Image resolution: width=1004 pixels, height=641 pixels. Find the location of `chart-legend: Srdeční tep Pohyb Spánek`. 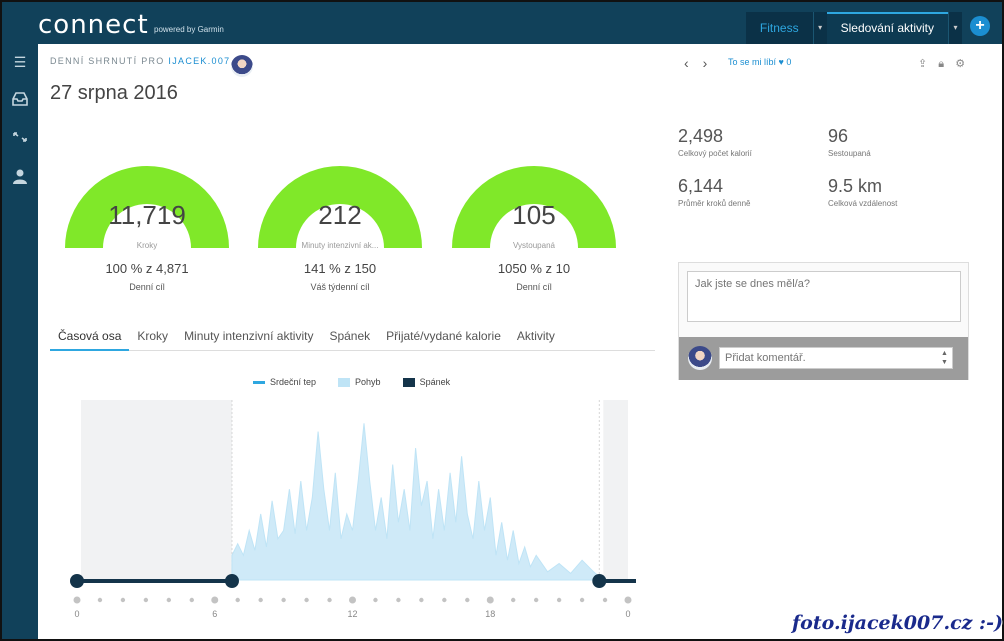

chart-legend: Srdeční tep Pohyb Spánek is located at coordinates (362, 382).